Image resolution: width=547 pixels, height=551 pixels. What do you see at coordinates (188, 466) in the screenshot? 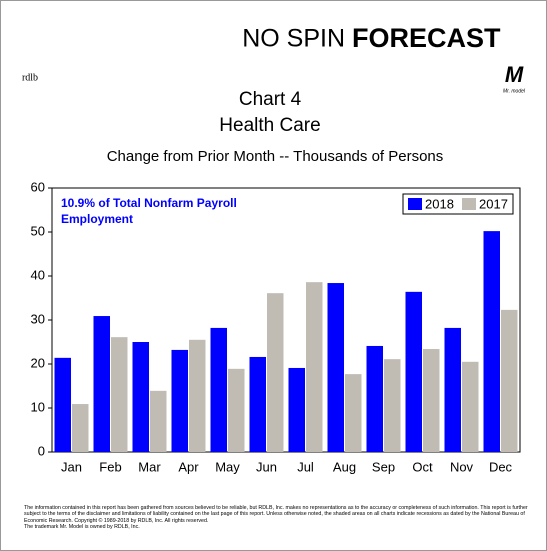
I see `x-tick-label: Apr` at bounding box center [188, 466].